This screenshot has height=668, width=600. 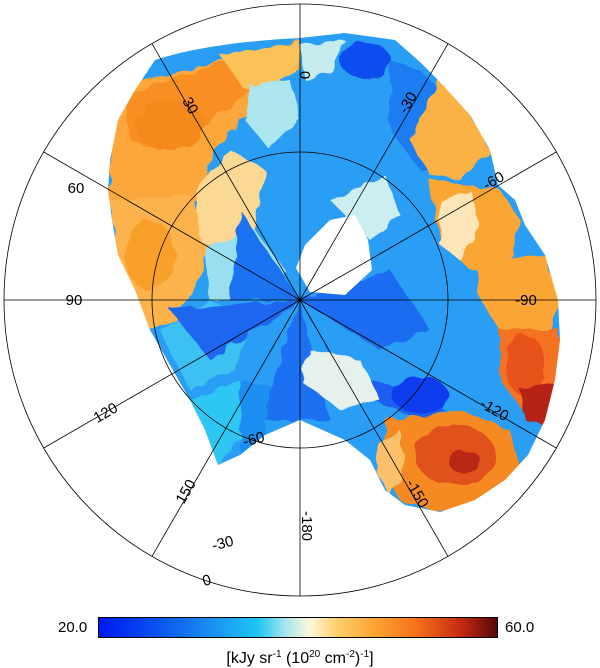 What do you see at coordinates (300, 658) in the screenshot?
I see `colorbar-title: [kJy sr-1 (1020 cm-2)-1]` at bounding box center [300, 658].